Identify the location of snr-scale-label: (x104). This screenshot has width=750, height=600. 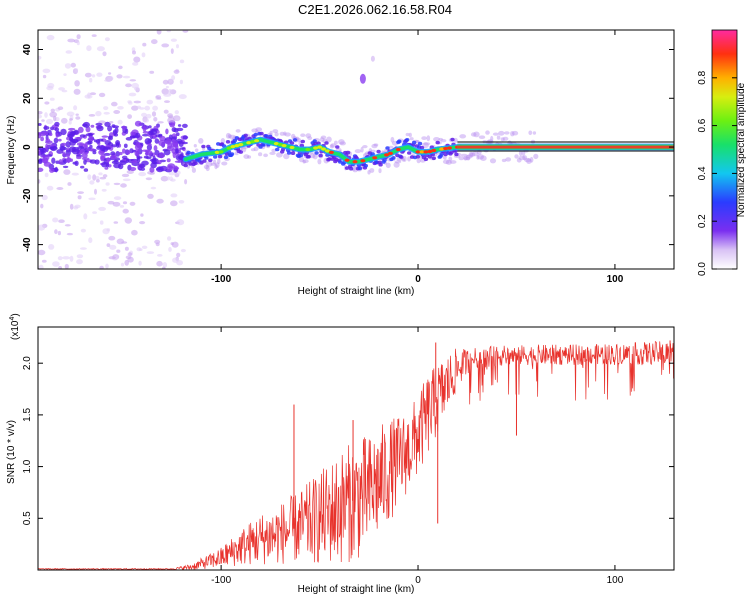
(15, 326).